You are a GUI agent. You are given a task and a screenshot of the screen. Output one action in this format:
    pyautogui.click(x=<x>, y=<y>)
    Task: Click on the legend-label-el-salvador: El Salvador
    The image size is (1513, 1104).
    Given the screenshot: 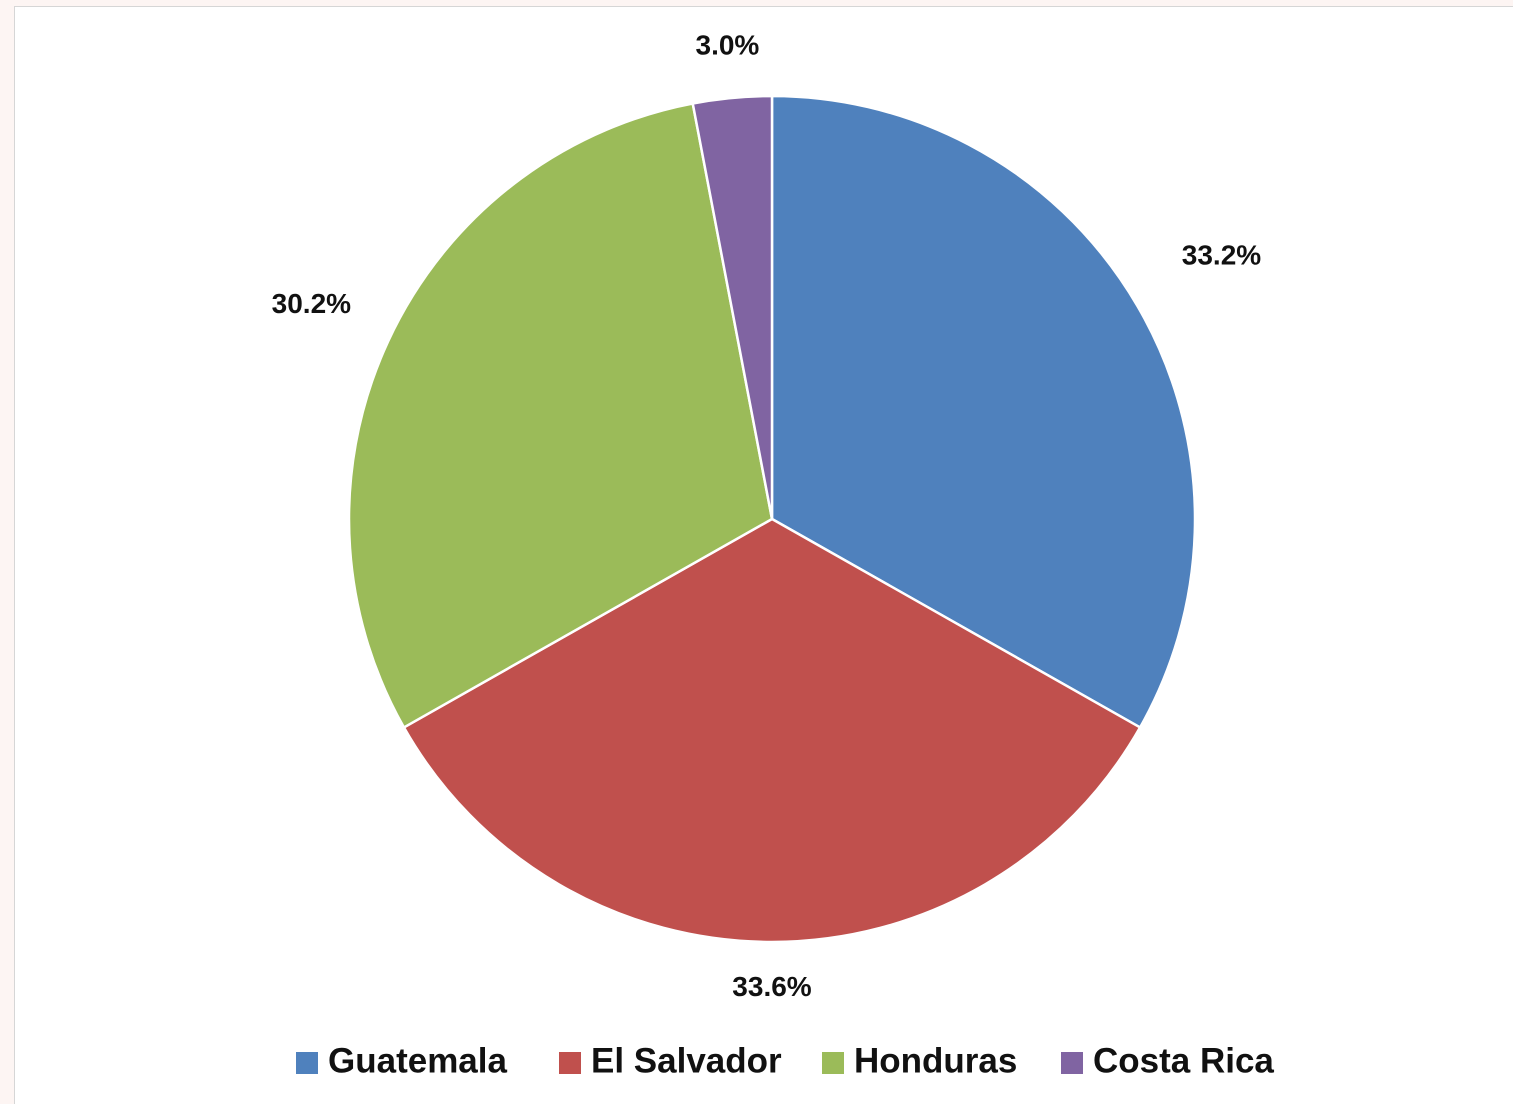 What is the action you would take?
    pyautogui.click(x=686, y=1060)
    